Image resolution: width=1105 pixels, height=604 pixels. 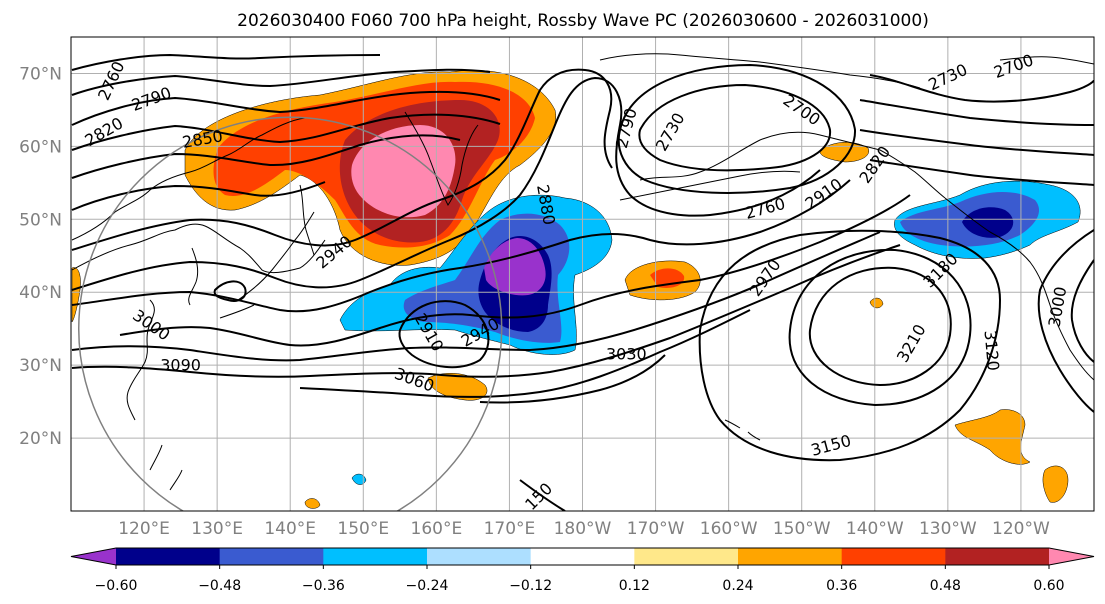 What do you see at coordinates (323, 586) in the screenshot?
I see `colorbar-tick-label: −0.36` at bounding box center [323, 586].